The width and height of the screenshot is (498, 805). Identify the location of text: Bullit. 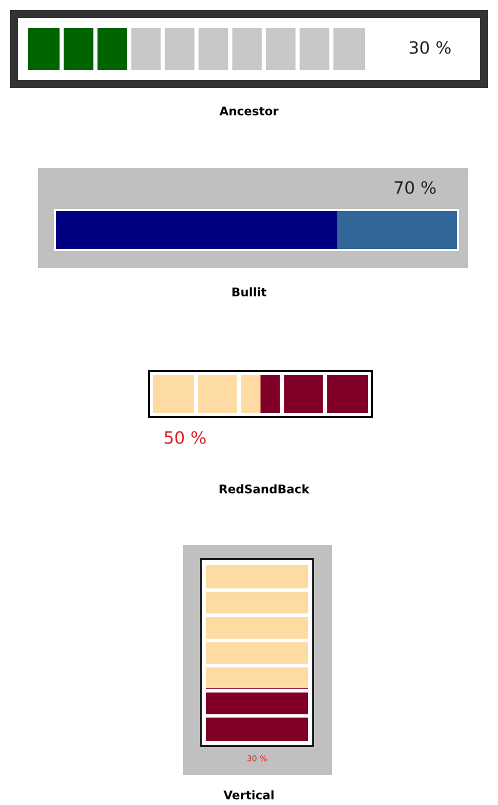
(249, 291).